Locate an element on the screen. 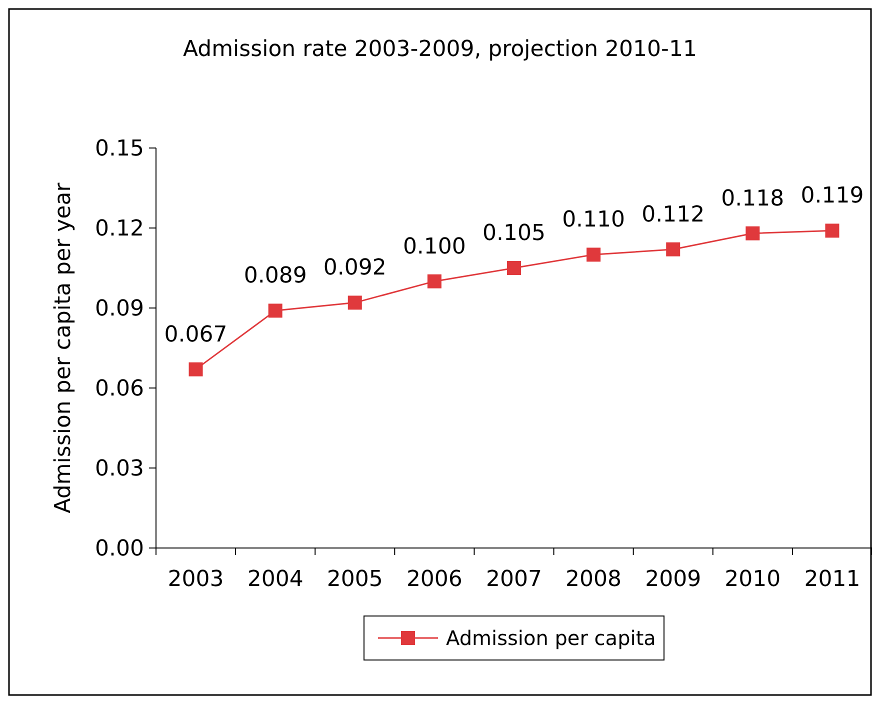  data-label: 0.067 is located at coordinates (196, 335).